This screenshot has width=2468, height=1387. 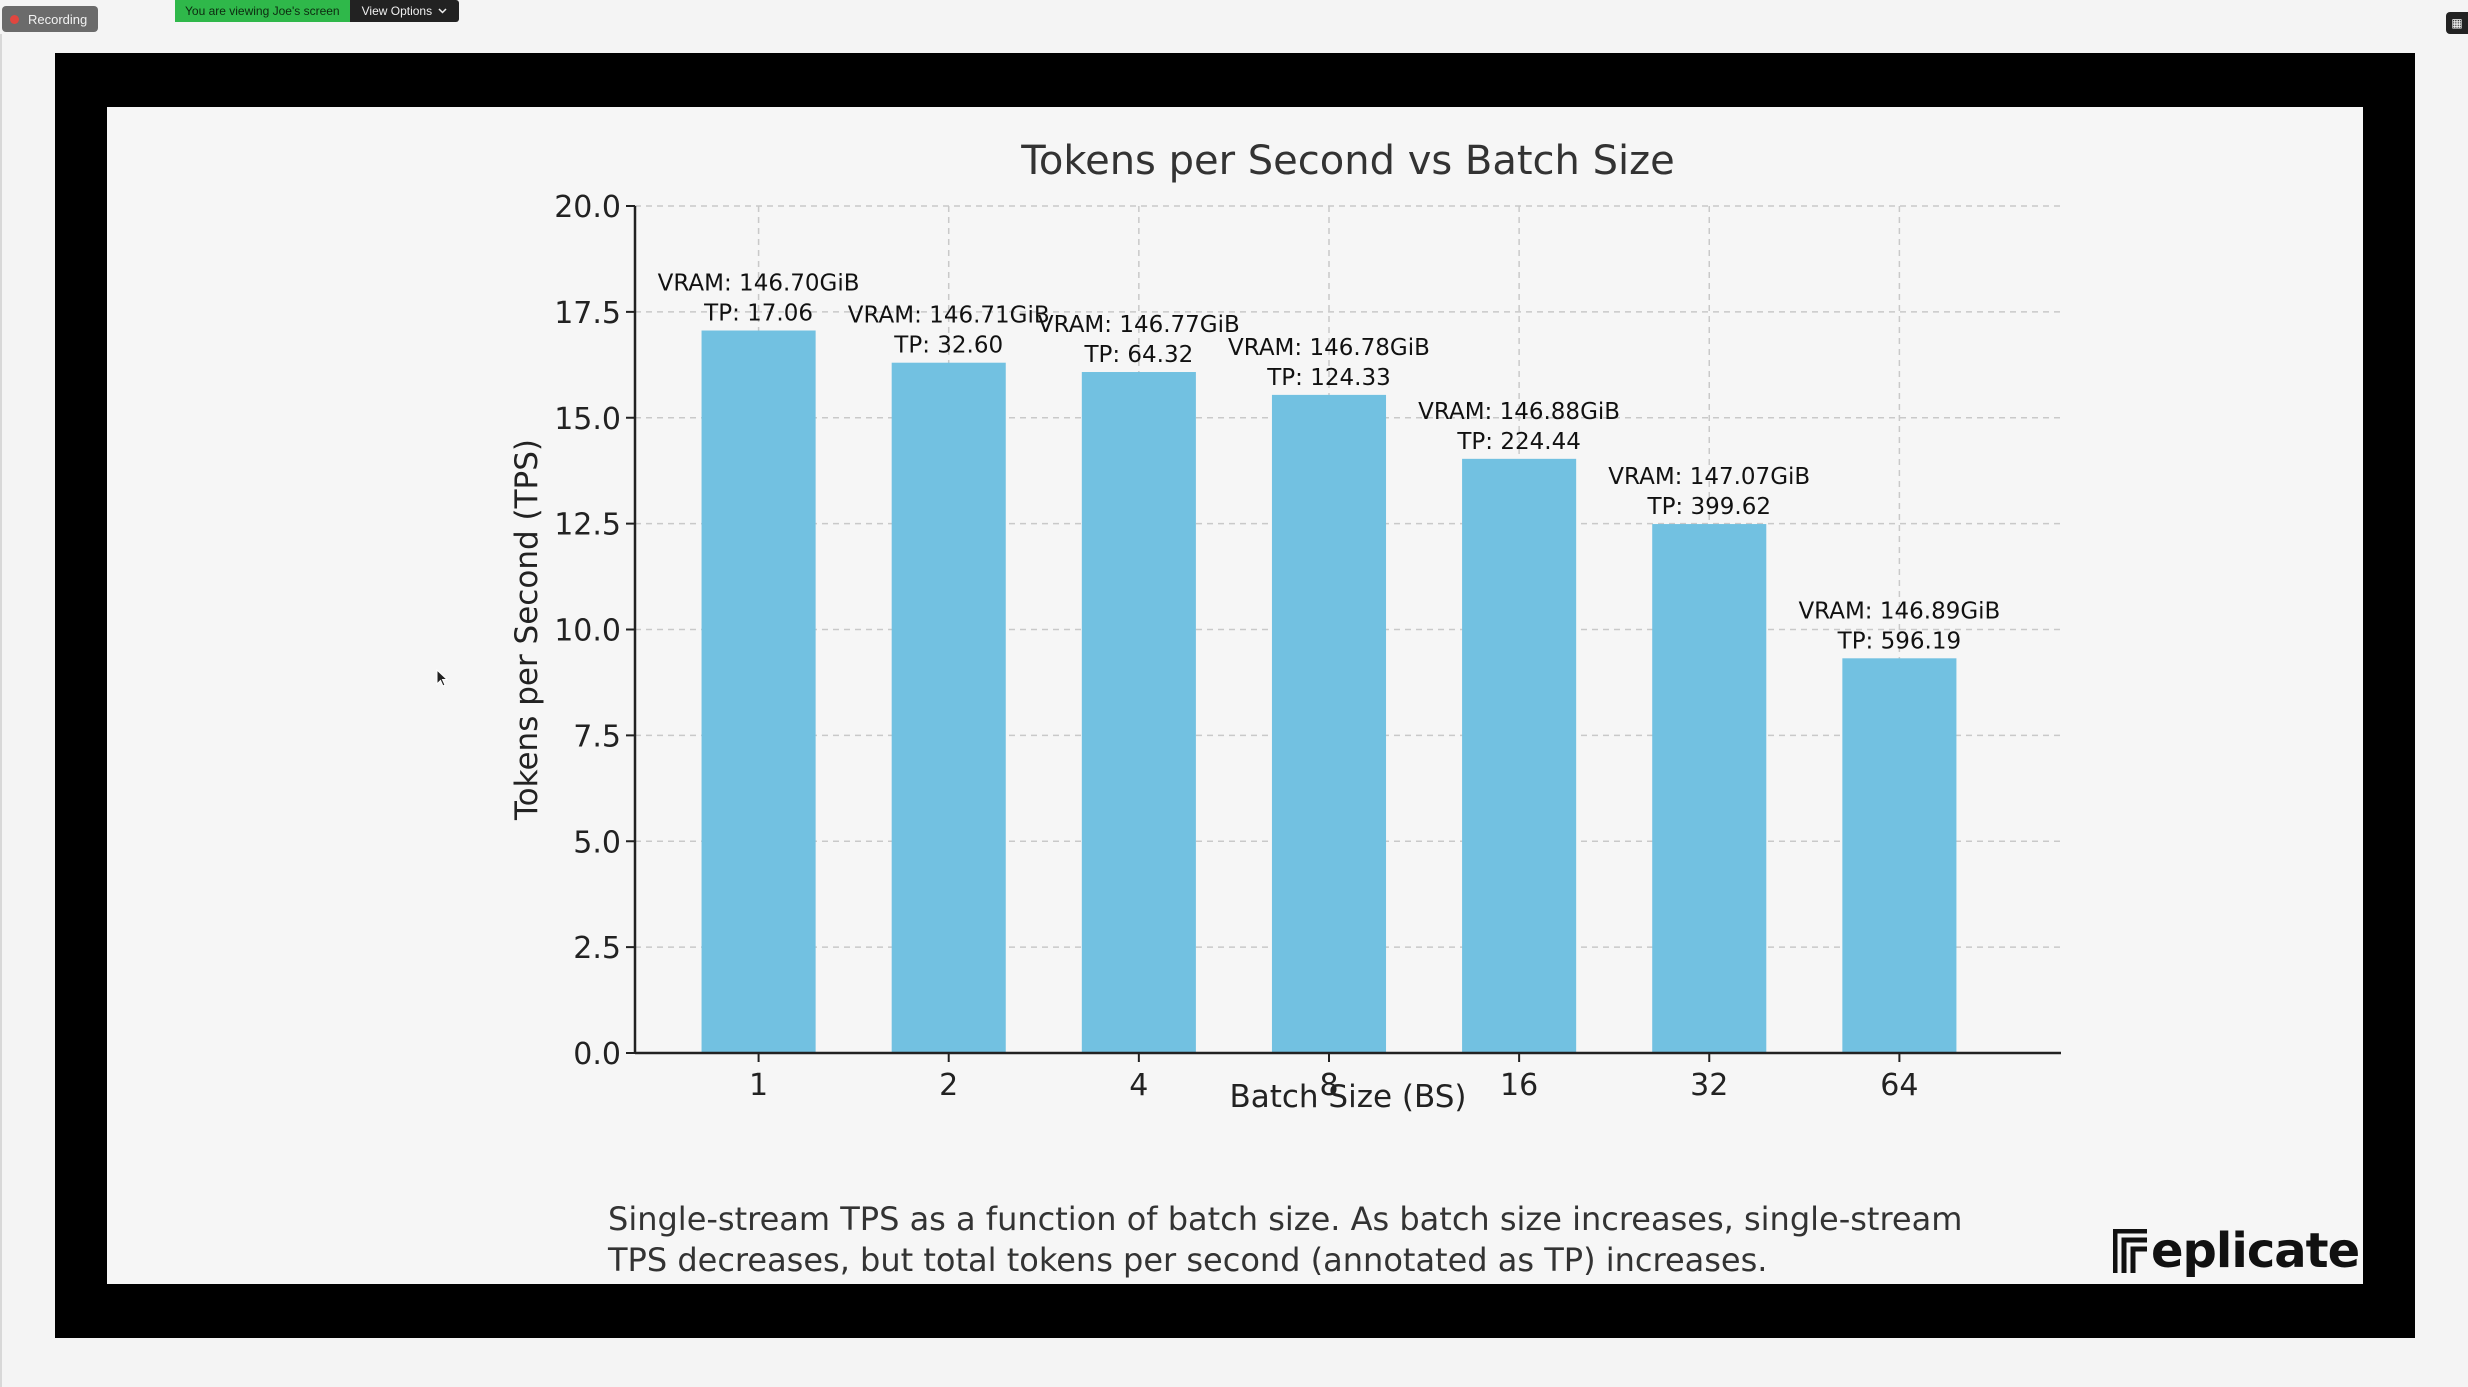 What do you see at coordinates (1328, 1085) in the screenshot?
I see `x-tick-label: 8` at bounding box center [1328, 1085].